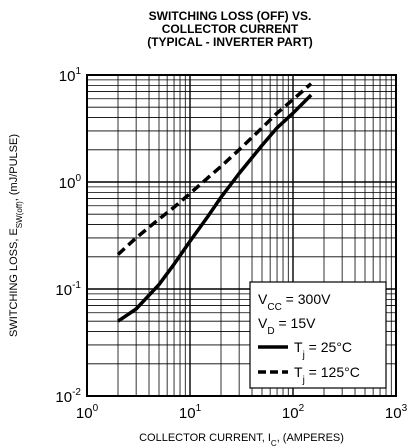 The height and width of the screenshot is (448, 417). What do you see at coordinates (293, 412) in the screenshot?
I see `x-tick-label: 10²` at bounding box center [293, 412].